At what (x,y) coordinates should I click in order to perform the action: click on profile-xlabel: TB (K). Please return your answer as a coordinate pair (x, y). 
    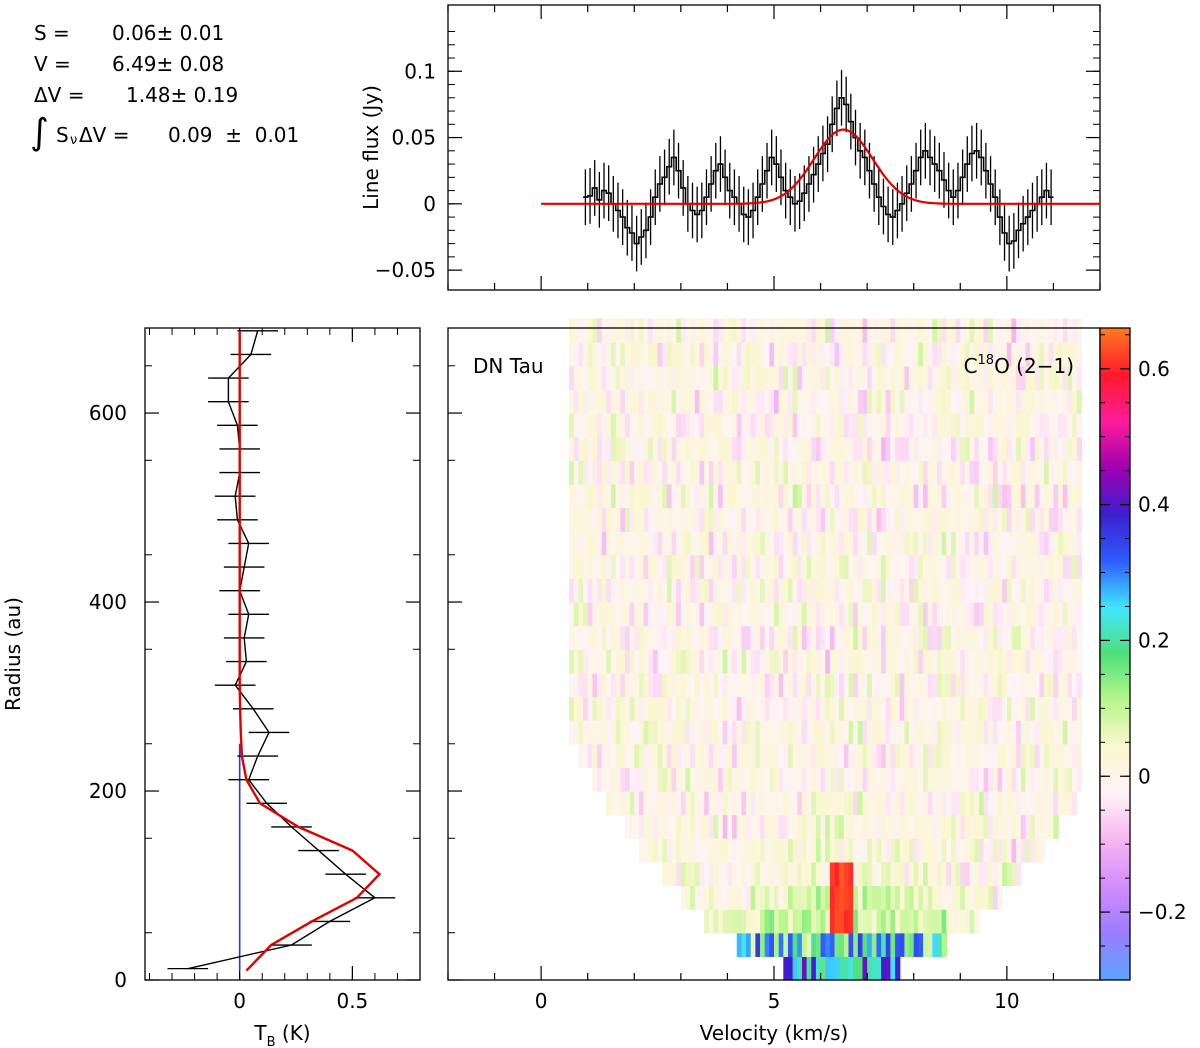
    Looking at the image, I should click on (281, 1034).